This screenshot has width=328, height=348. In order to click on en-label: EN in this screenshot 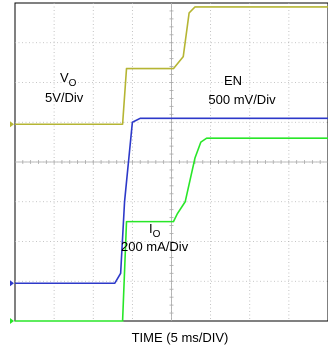, I will do `click(233, 80)`.